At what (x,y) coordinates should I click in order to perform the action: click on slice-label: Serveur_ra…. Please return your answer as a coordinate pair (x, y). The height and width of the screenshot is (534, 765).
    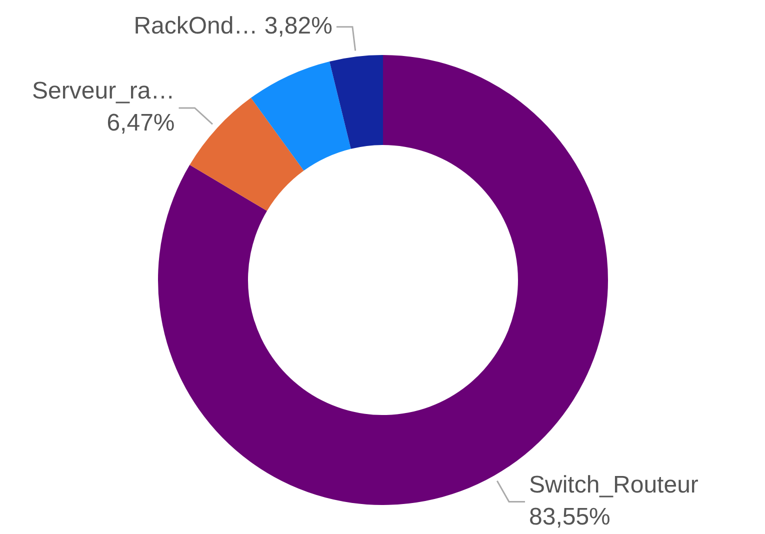
    Looking at the image, I should click on (103, 91).